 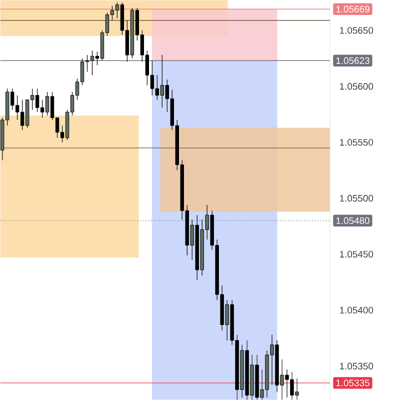 I want to click on ref-line-label: 1.05335, so click(x=353, y=383).